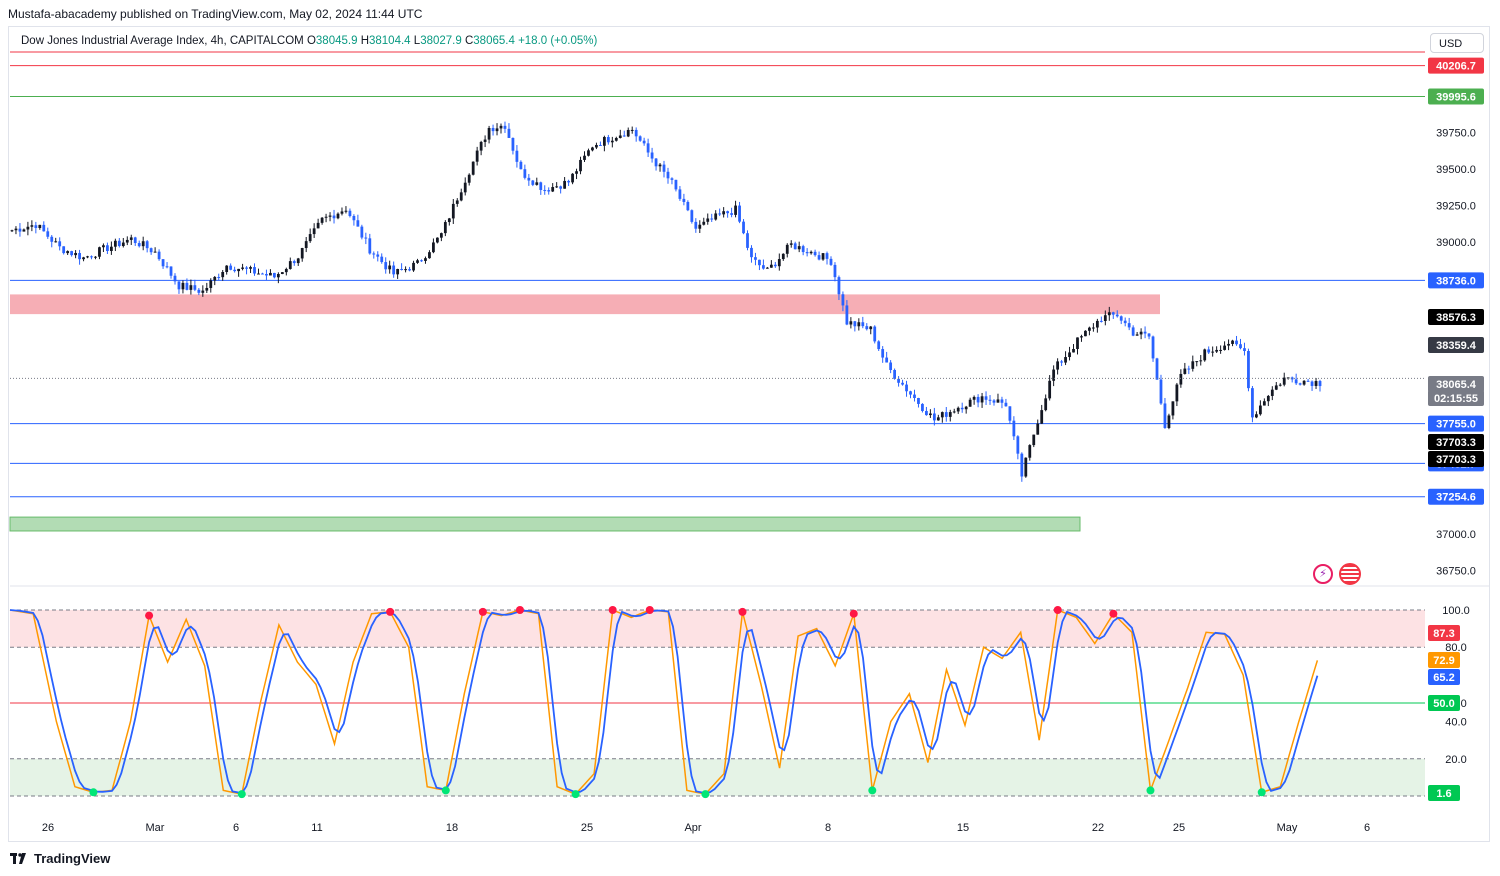  What do you see at coordinates (18, 858) in the screenshot?
I see `tradingview-logo-icon` at bounding box center [18, 858].